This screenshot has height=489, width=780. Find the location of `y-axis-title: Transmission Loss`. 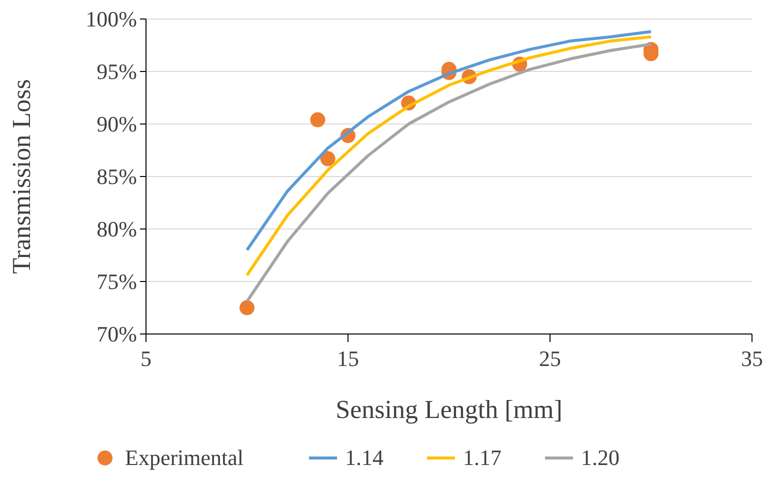

y-axis-title: Transmission Loss is located at coordinates (21, 176).